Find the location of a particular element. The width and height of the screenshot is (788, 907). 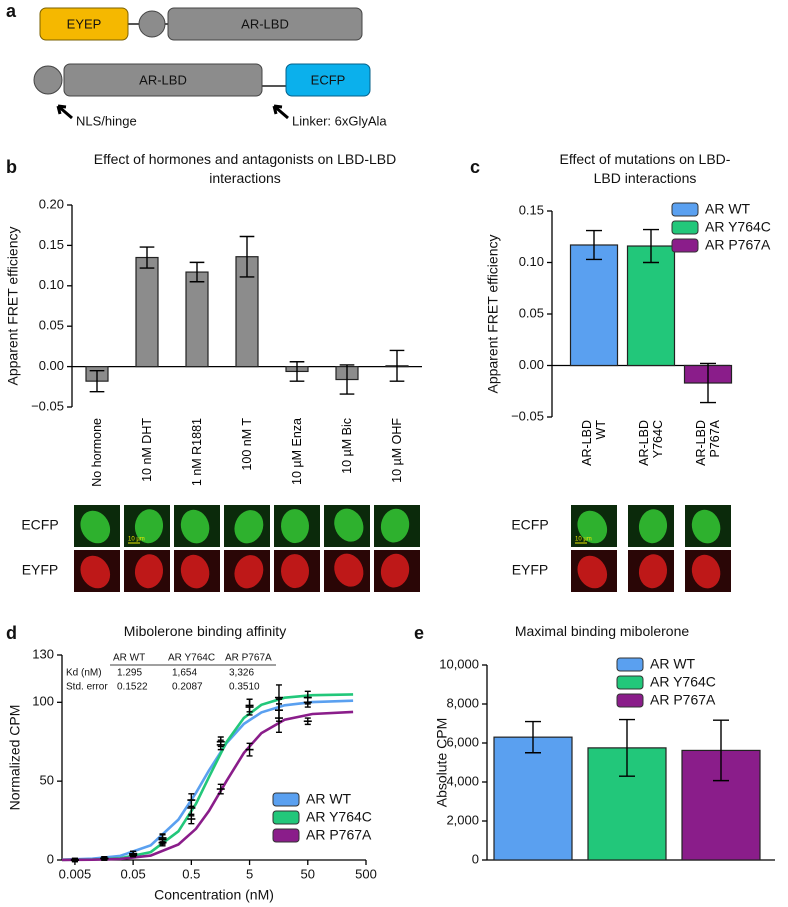

x-tick-label: 0.005 is located at coordinates (75, 873).